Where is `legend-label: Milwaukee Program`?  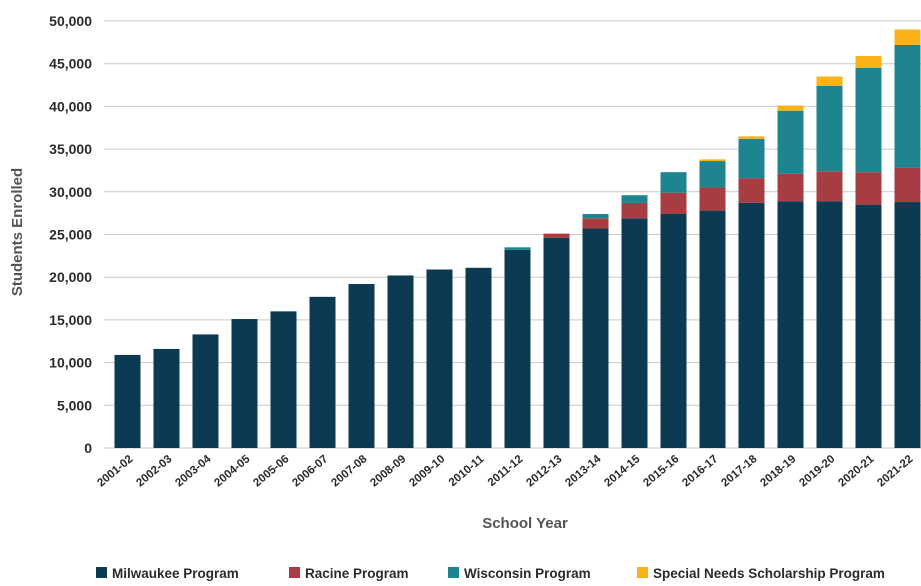
legend-label: Milwaukee Program is located at coordinates (175, 573).